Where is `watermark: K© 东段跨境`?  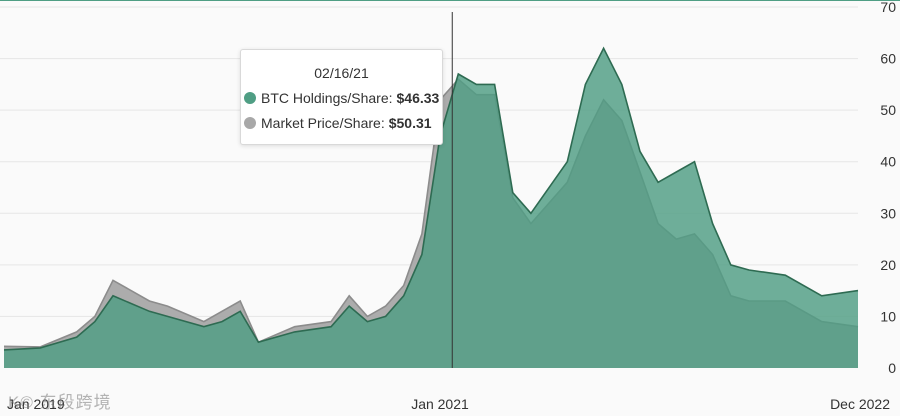
watermark: K© 东段跨境 is located at coordinates (60, 402).